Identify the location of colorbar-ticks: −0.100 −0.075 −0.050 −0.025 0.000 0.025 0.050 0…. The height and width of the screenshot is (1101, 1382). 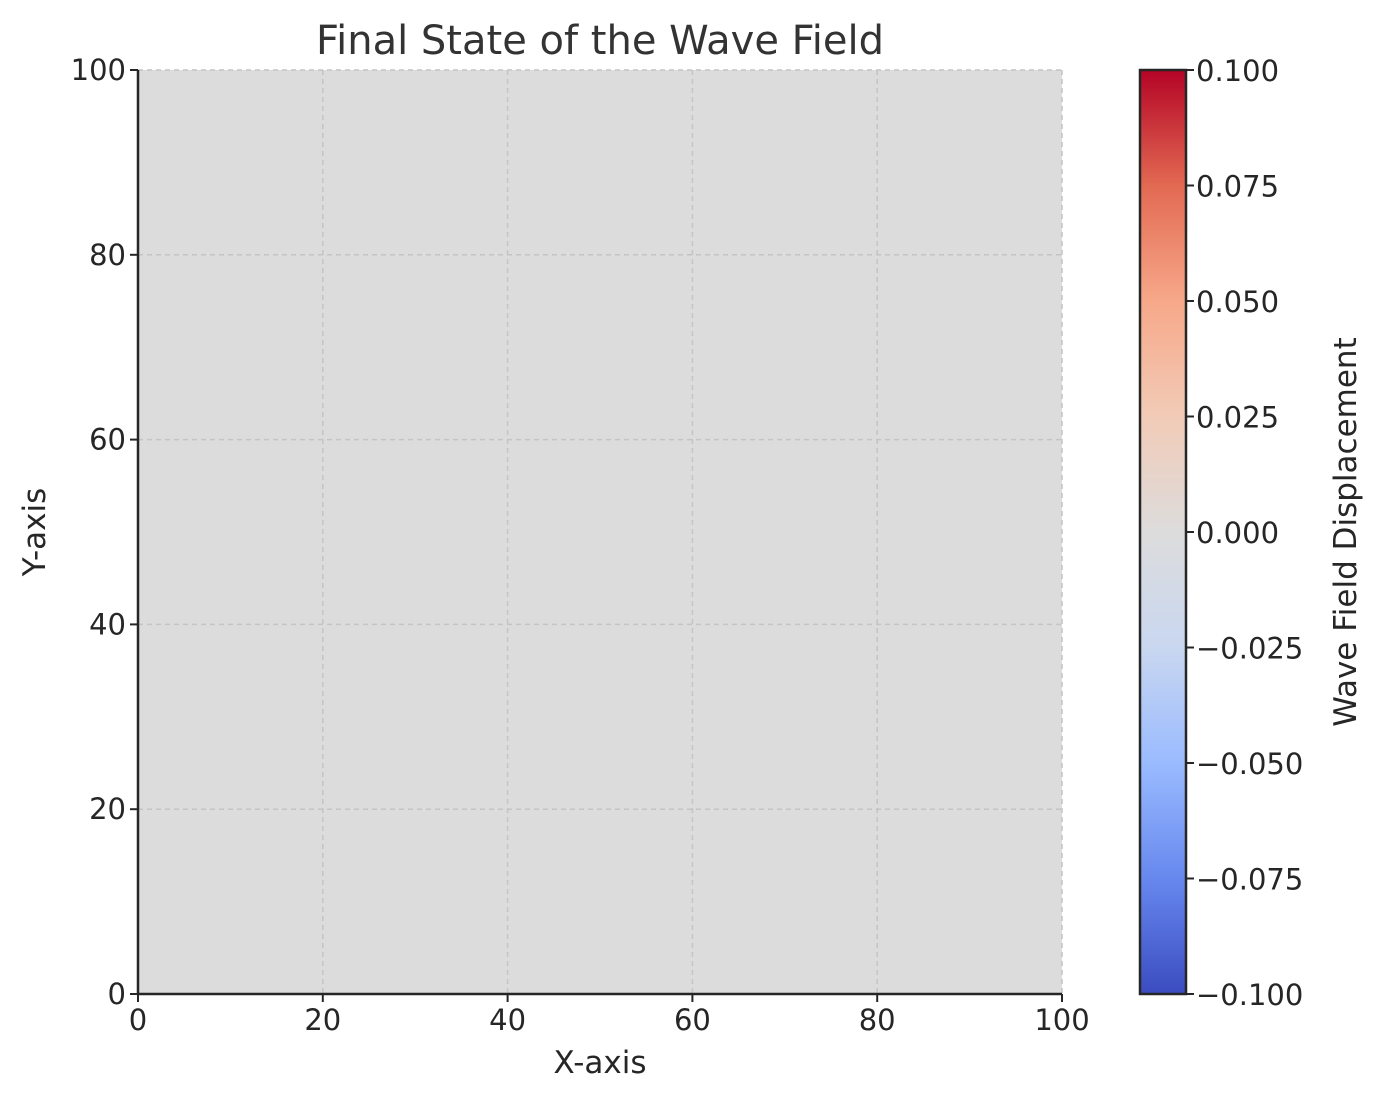
(1244, 533).